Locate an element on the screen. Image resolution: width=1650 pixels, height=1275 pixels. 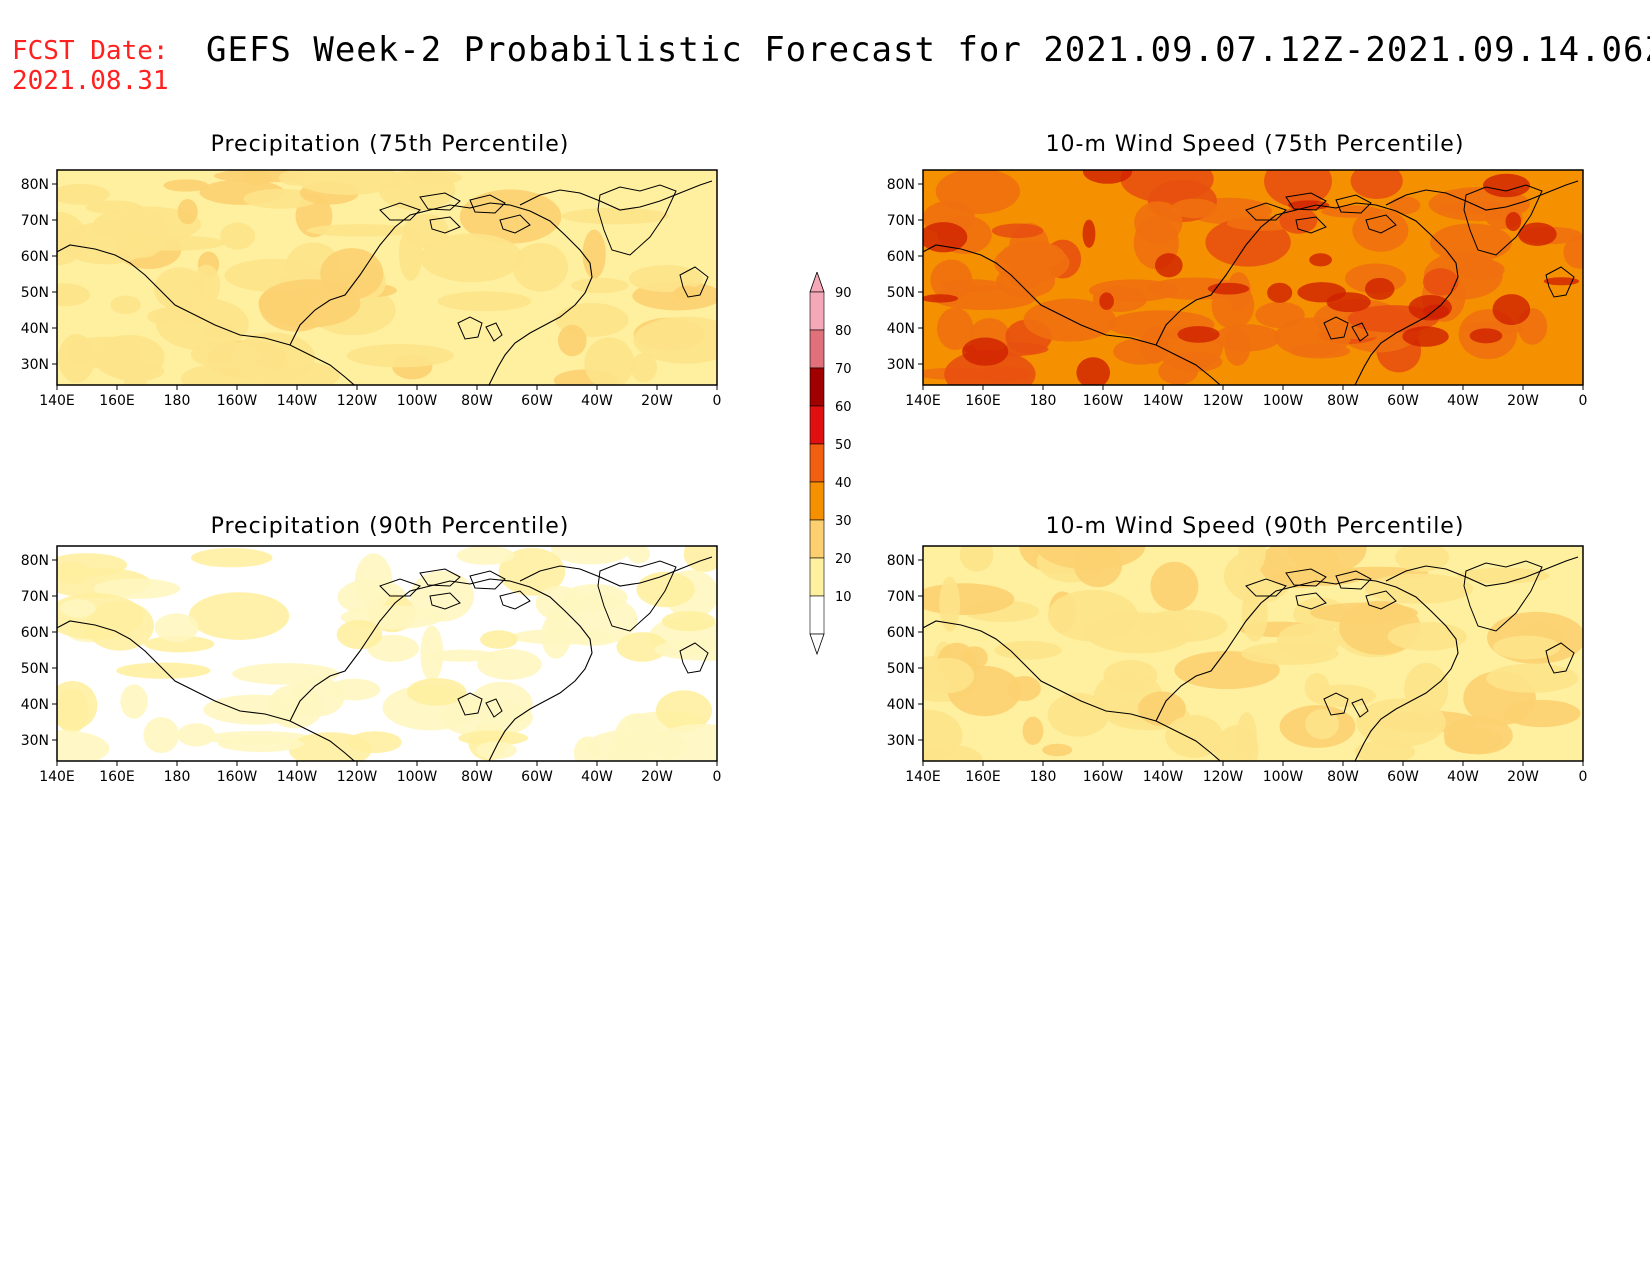
lon-tick-label: 20W is located at coordinates (657, 401).